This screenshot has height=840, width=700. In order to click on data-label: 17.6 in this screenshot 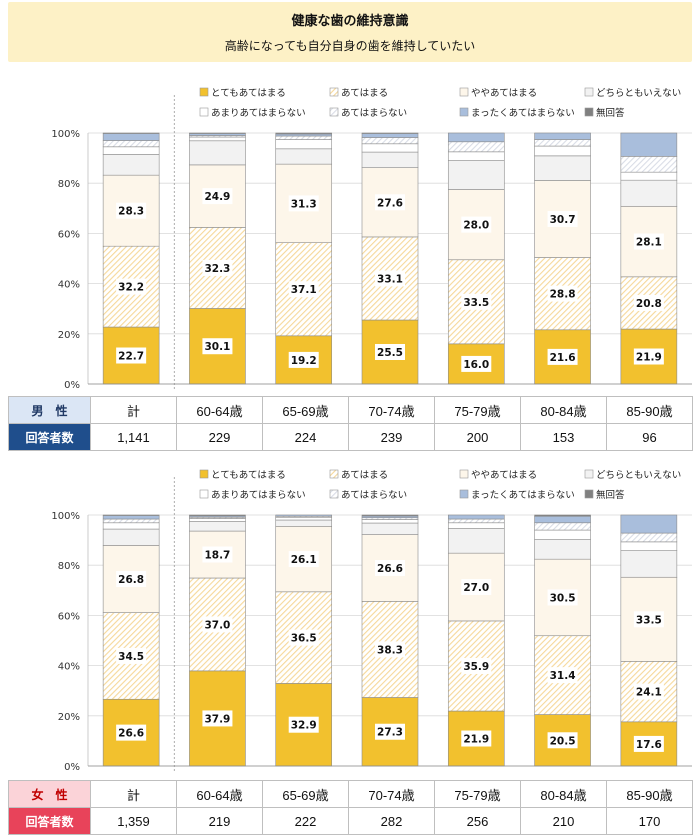, I will do `click(648, 743)`.